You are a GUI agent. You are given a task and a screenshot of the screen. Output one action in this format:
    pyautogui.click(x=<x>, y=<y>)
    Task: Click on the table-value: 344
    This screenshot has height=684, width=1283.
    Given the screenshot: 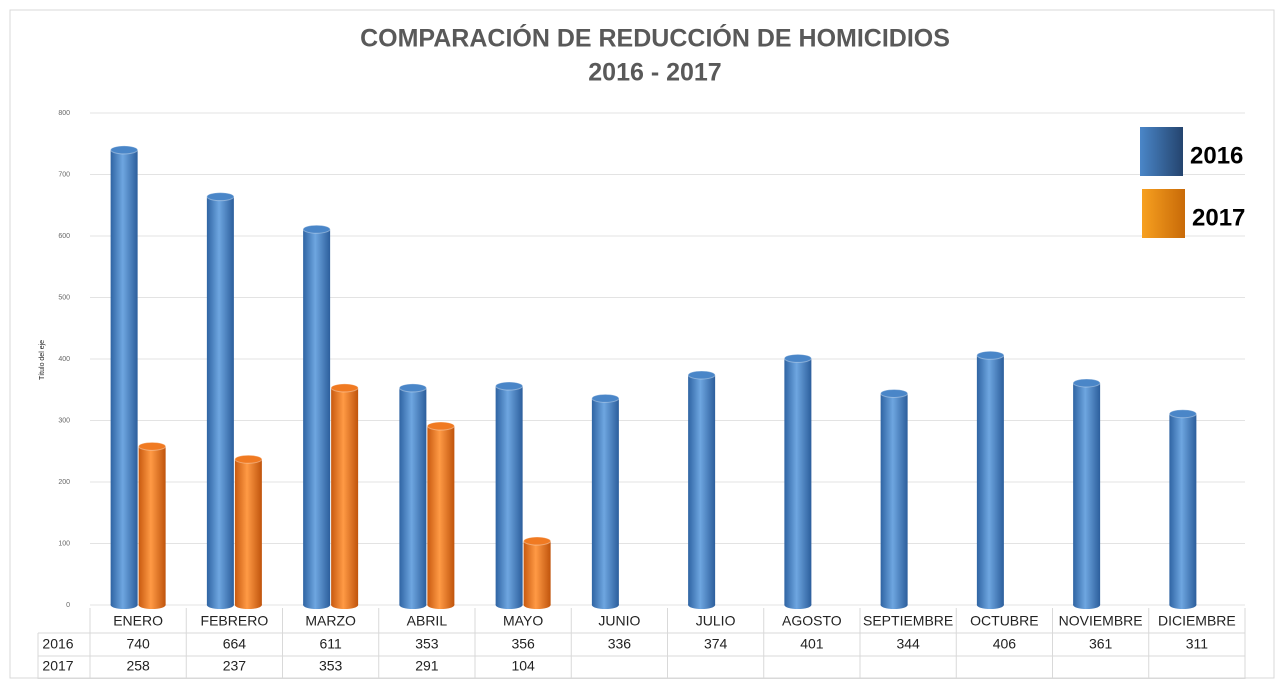 What is the action you would take?
    pyautogui.click(x=908, y=644)
    